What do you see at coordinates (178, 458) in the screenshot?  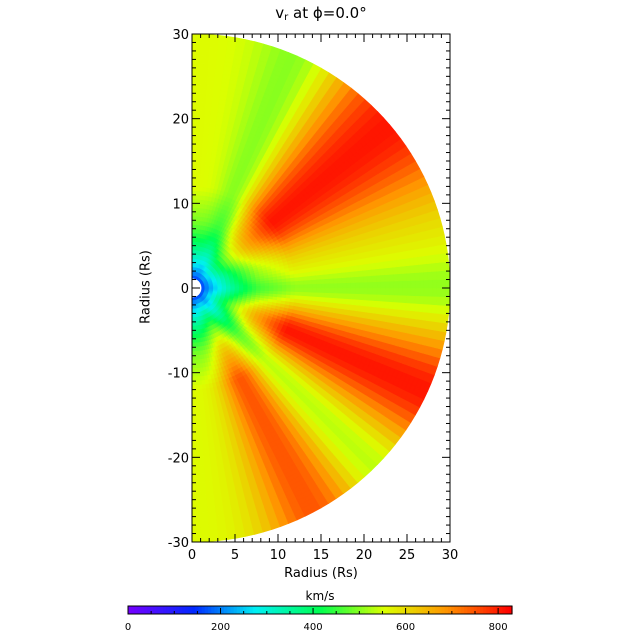 I see `y-tick-label: -20` at bounding box center [178, 458].